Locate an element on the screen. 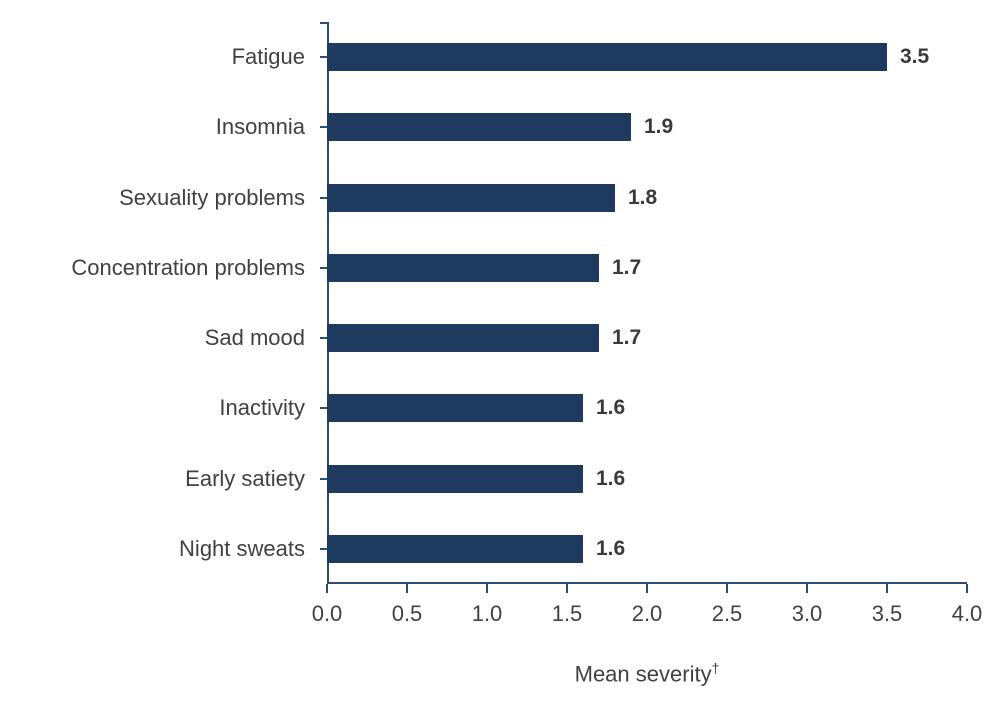 The image size is (1000, 706). x-axis-title: Mean severity† is located at coordinates (647, 673).